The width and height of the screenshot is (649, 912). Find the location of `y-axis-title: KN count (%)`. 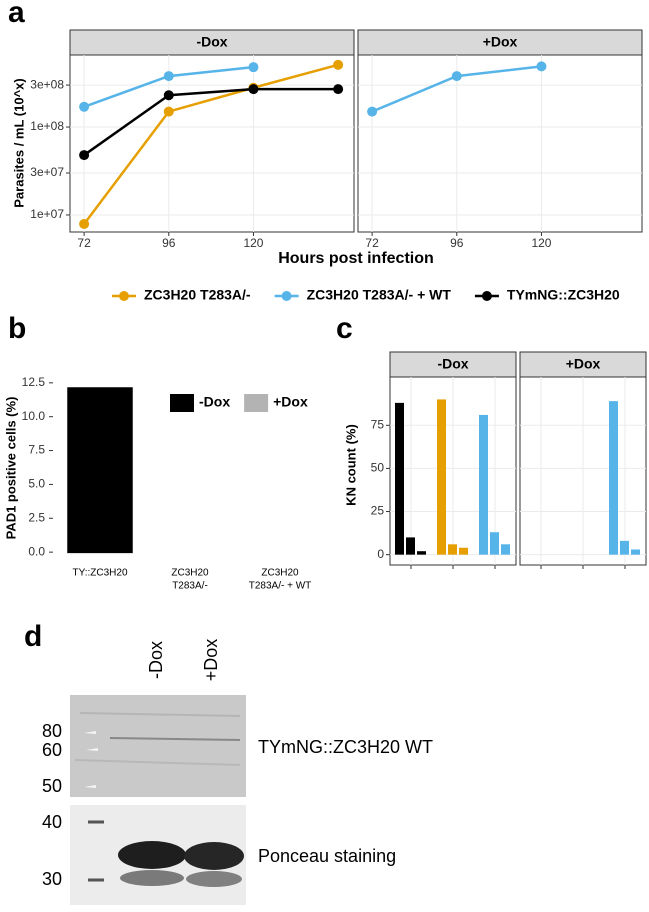

y-axis-title: KN count (%) is located at coordinates (350, 465).